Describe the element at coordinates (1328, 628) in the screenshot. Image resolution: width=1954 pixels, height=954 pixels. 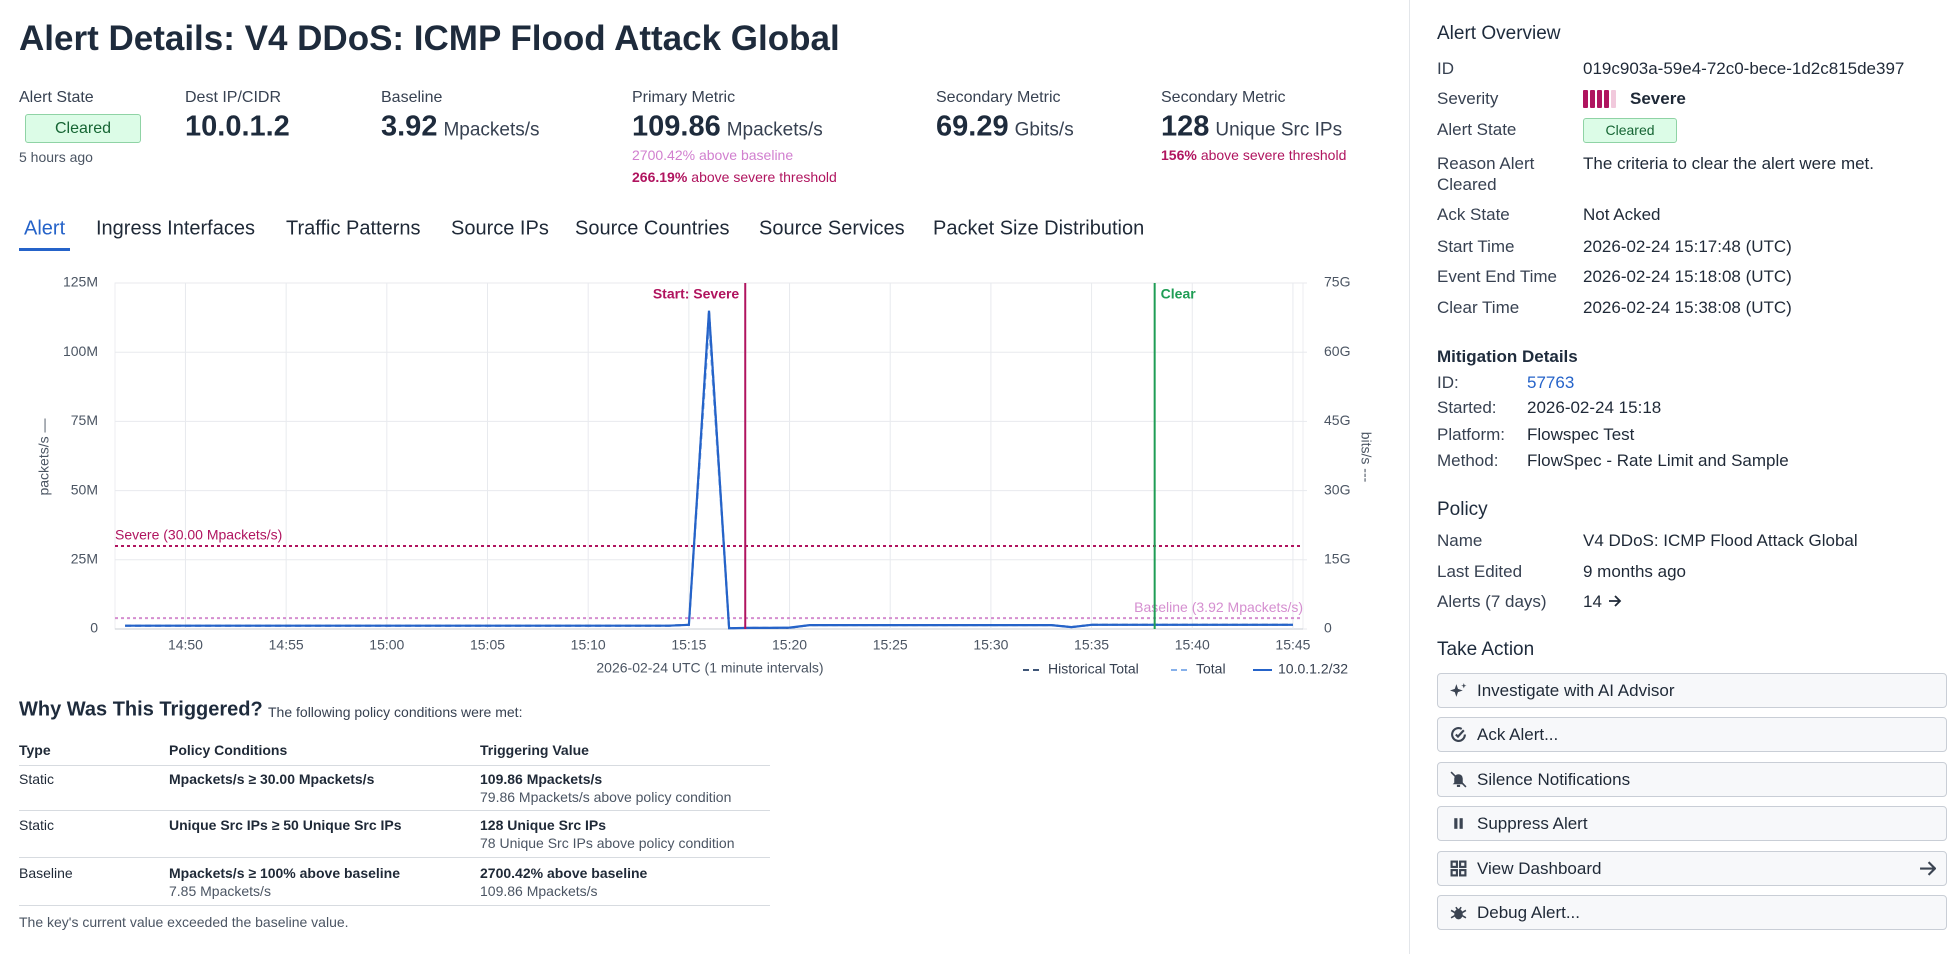
I see `y2-tick-label: 0` at that location.